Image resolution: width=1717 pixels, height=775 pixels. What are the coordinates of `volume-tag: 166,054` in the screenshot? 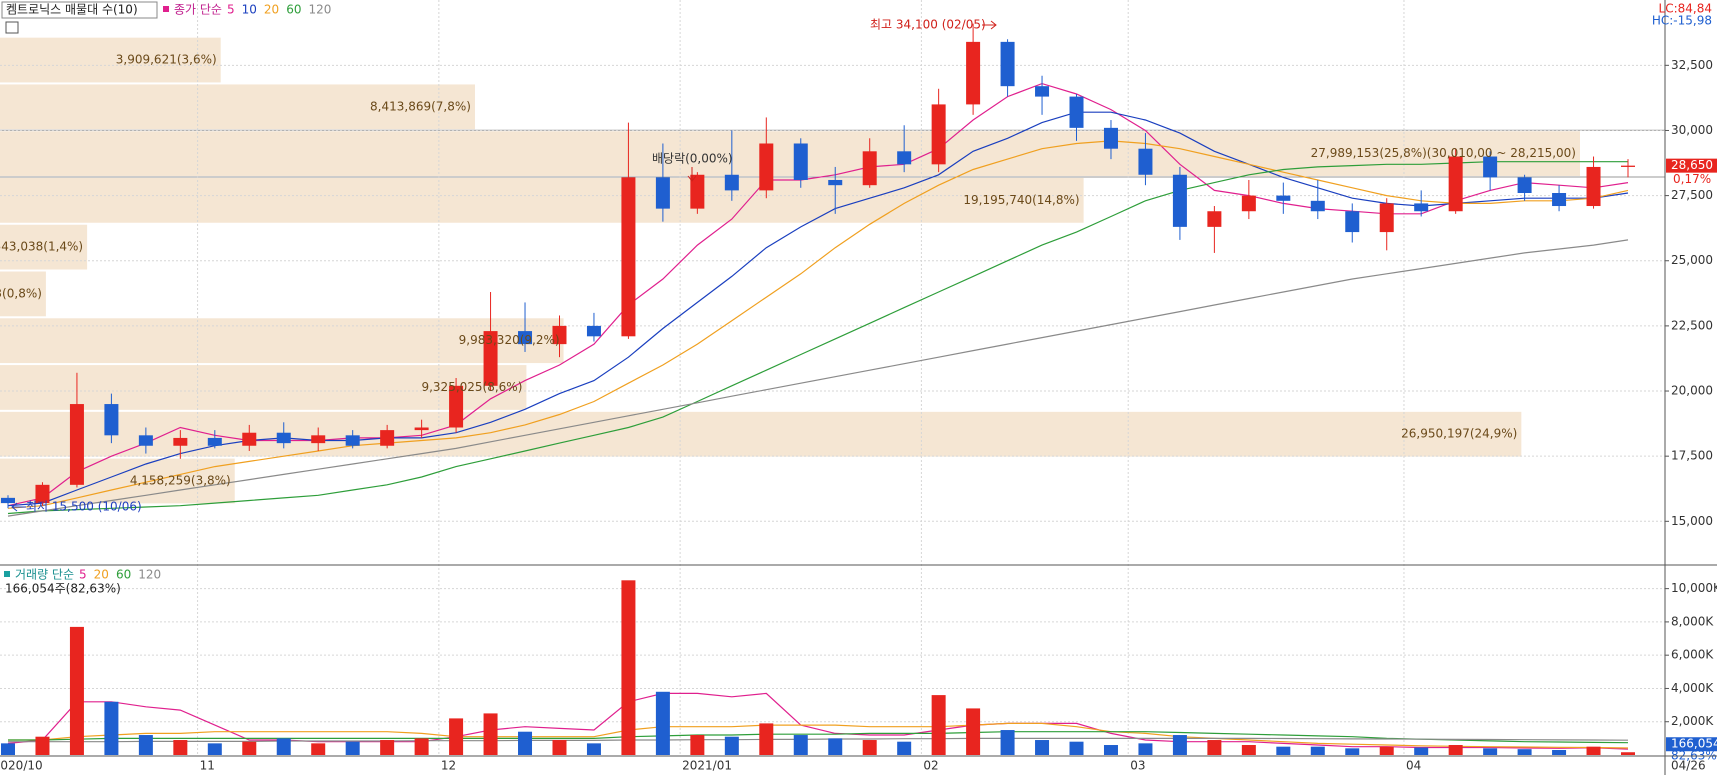 It's located at (1694, 744).